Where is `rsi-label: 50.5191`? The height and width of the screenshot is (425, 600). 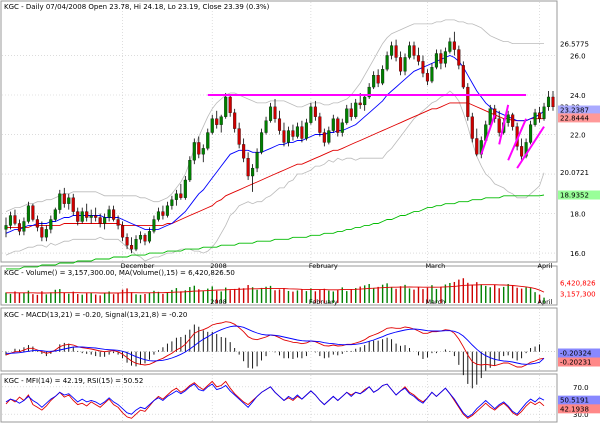 rsi-label: 50.5191 is located at coordinates (579, 400).